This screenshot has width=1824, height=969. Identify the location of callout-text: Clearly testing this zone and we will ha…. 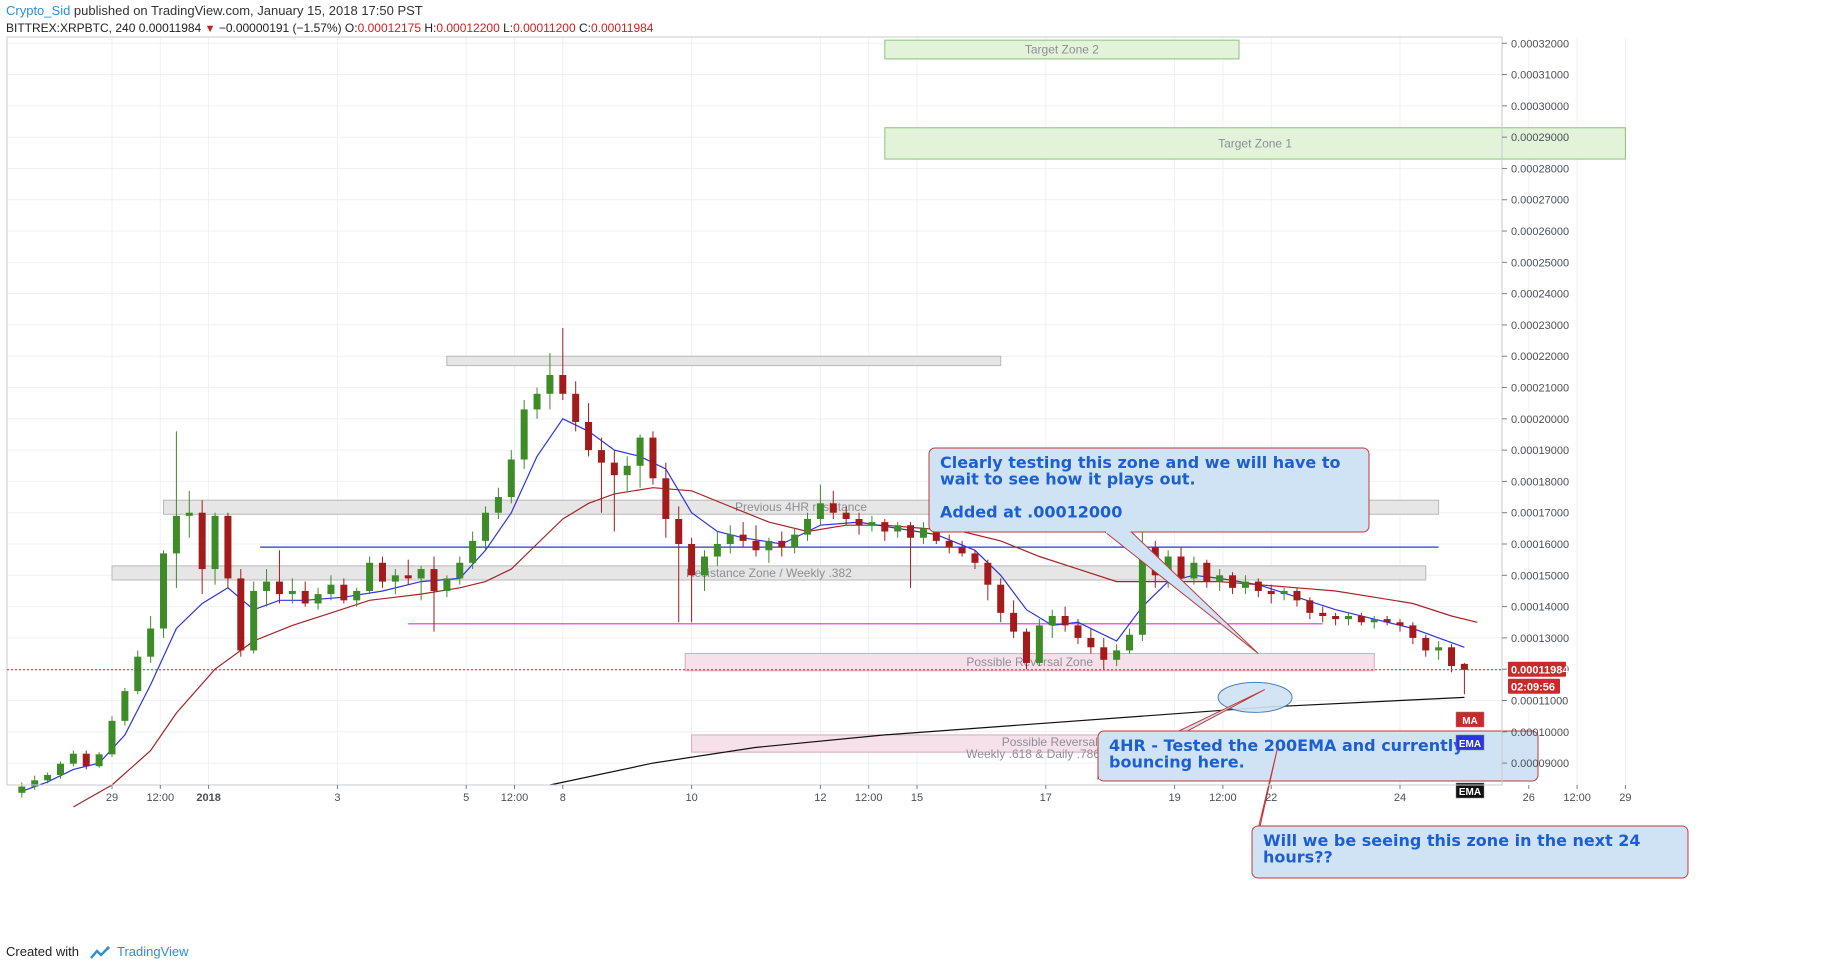
(1140, 462).